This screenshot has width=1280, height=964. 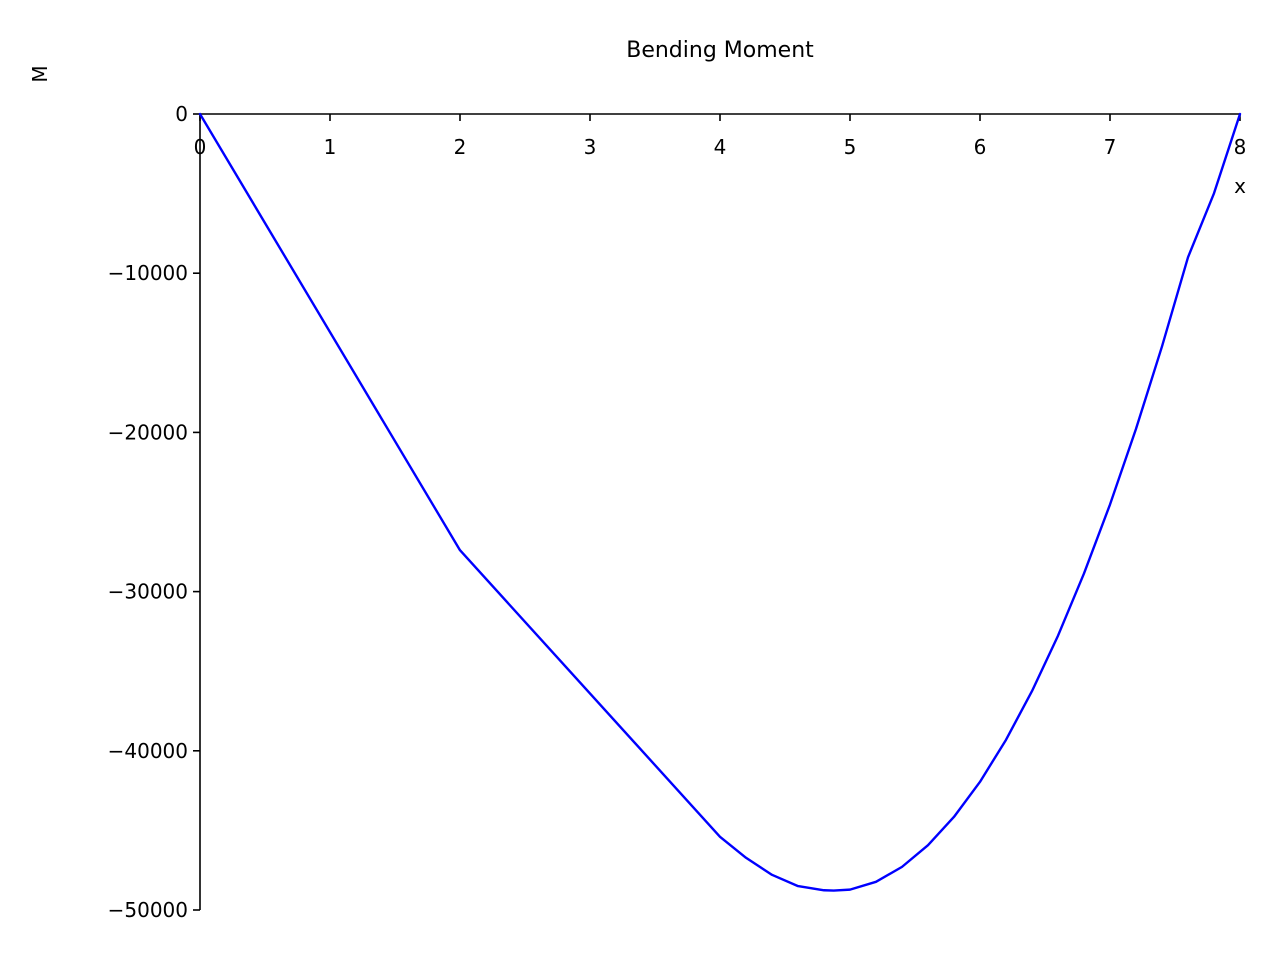 I want to click on x-tick-label: 2, so click(x=460, y=147).